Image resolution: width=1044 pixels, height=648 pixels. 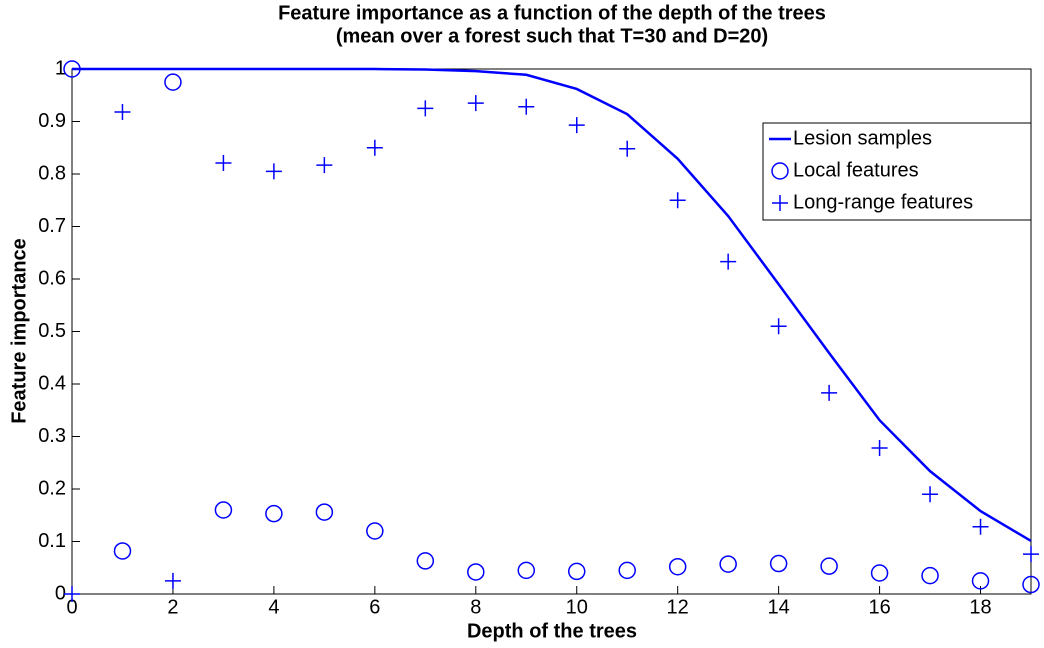 I want to click on x-tick-label: 6, so click(x=374, y=607).